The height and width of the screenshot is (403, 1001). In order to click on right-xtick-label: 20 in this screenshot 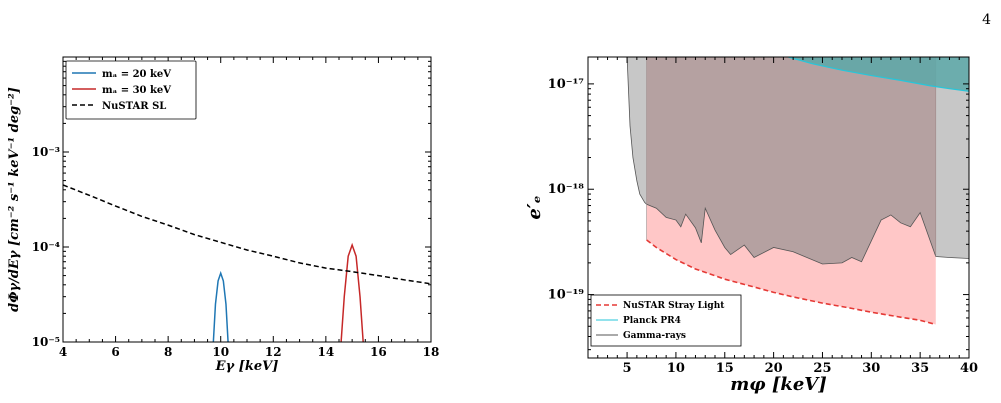, I will do `click(774, 368)`.